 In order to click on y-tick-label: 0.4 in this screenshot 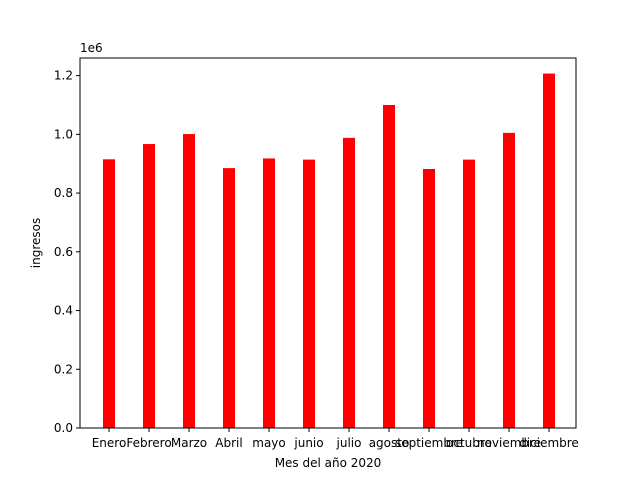, I will do `click(63, 311)`.